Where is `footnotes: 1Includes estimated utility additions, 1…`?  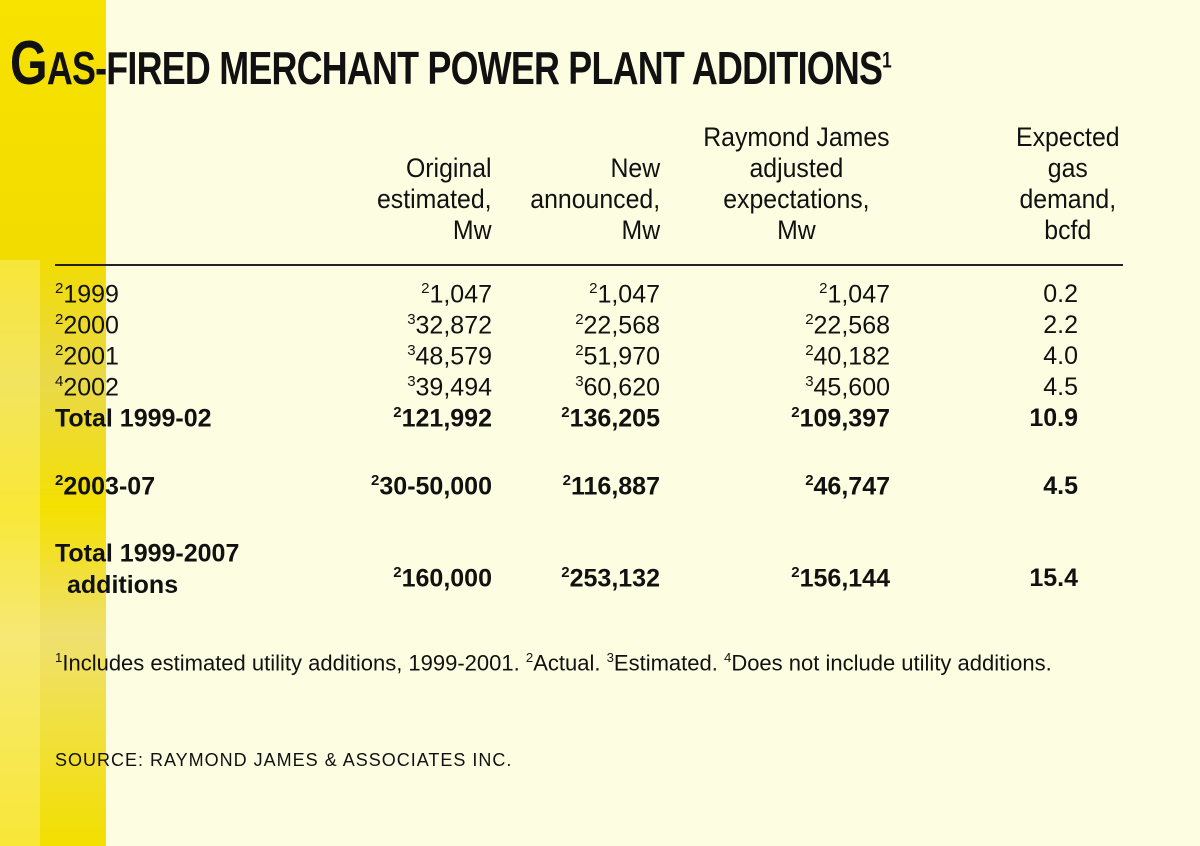
footnotes: 1Includes estimated utility additions, 1… is located at coordinates (553, 663).